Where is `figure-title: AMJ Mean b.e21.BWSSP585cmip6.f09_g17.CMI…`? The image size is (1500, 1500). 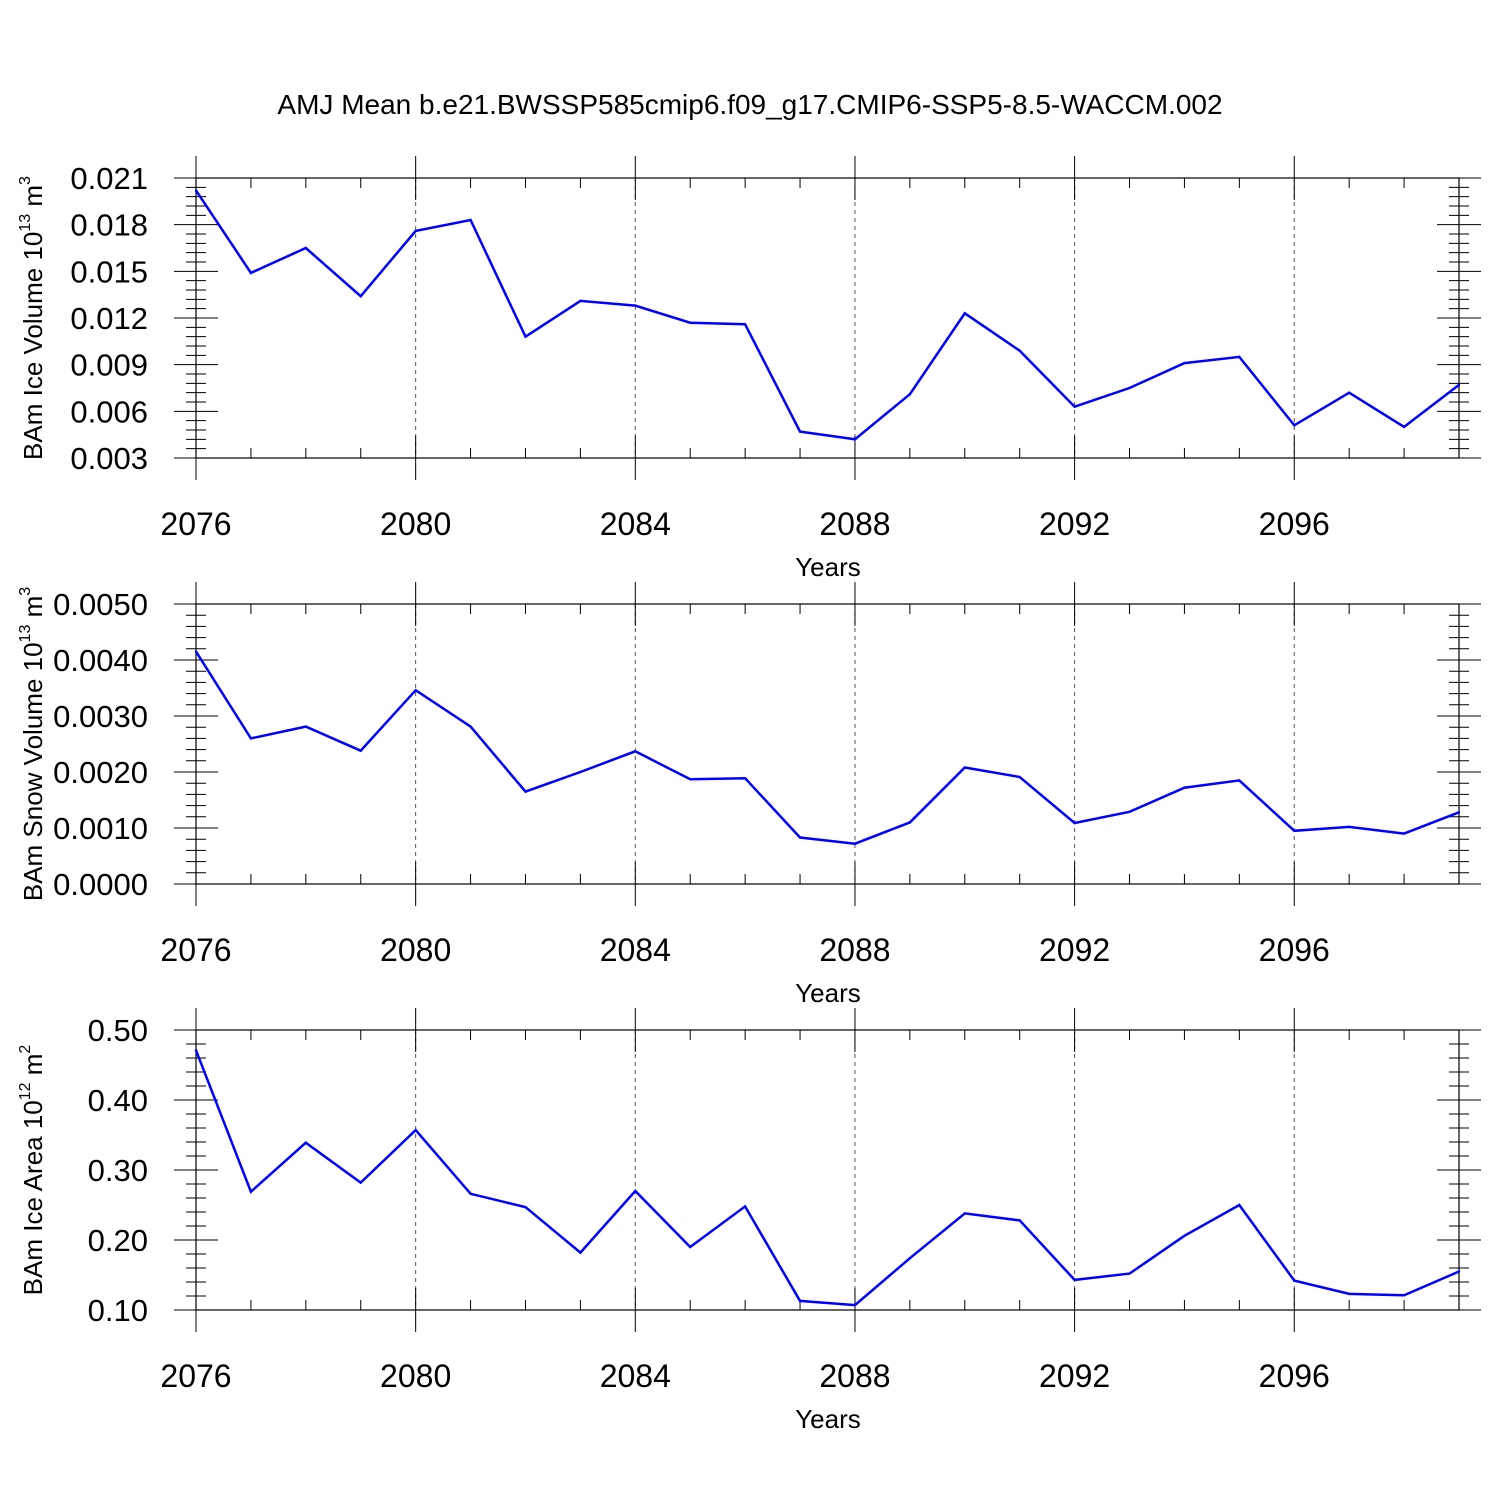
figure-title: AMJ Mean b.e21.BWSSP585cmip6.f09_g17.CMI… is located at coordinates (749, 104).